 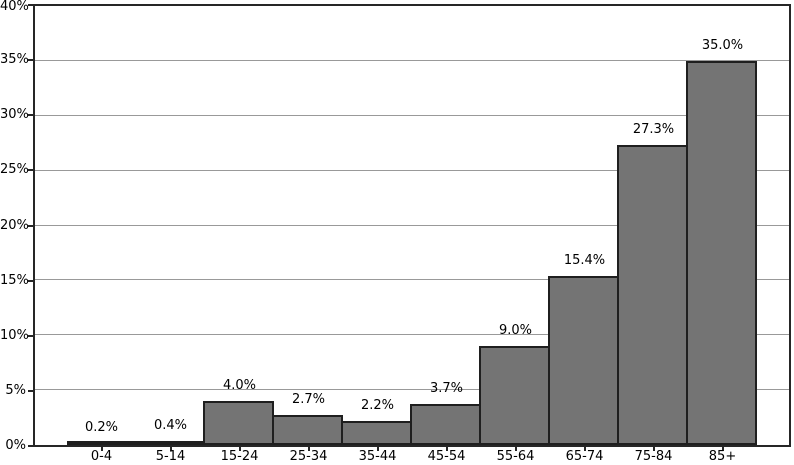 I want to click on bar-value-label-15-24: 4.0%, so click(x=239, y=386).